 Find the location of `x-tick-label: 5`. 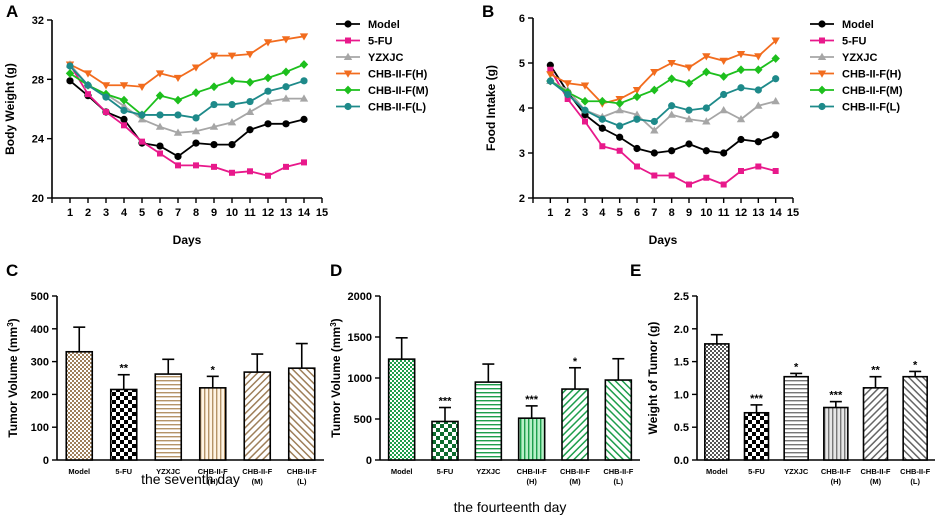

x-tick-label: 5 is located at coordinates (620, 213).